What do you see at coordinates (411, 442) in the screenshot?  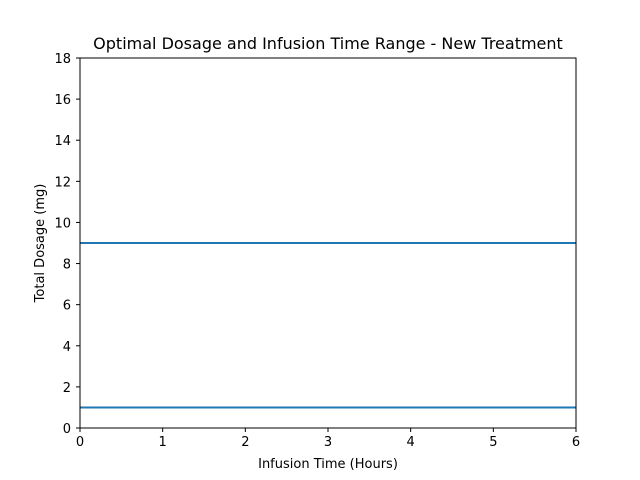 I see `x-tick-label: 4` at bounding box center [411, 442].